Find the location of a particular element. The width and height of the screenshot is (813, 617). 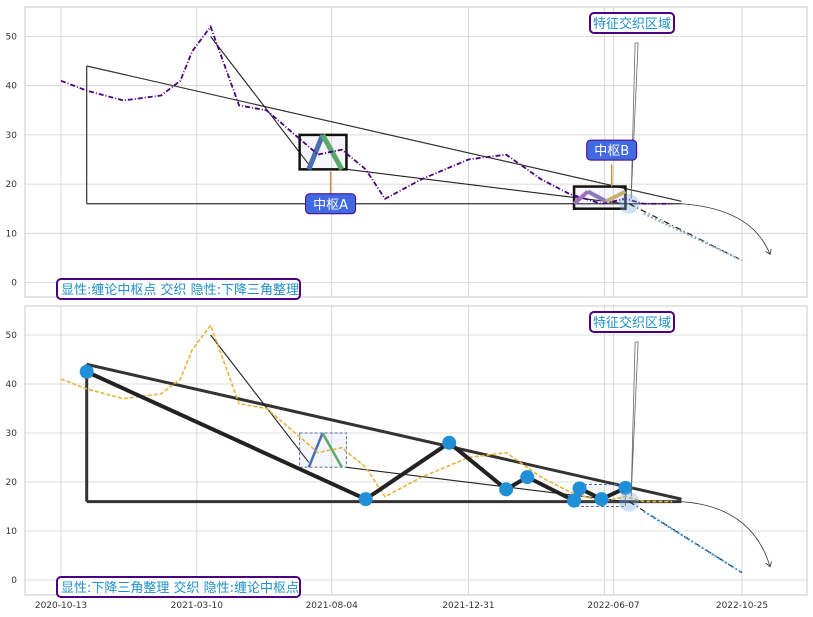

bottom-legend-text: 显性:下降三角整理 交织 隐性:缠论中枢点 is located at coordinates (180, 588).